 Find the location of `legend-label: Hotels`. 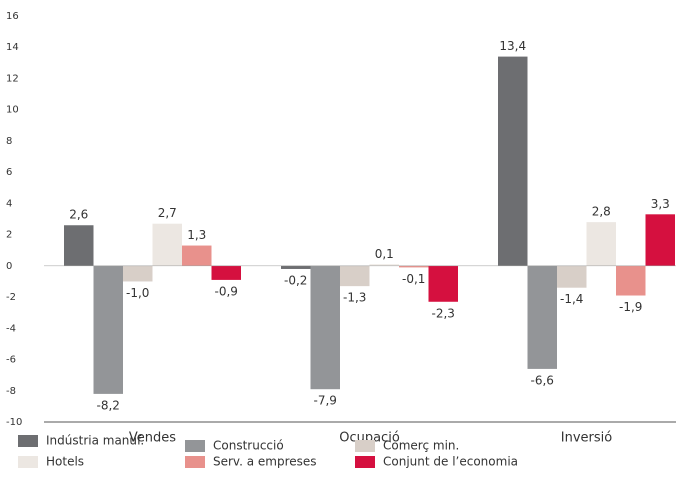

legend-label: Hotels is located at coordinates (65, 462).